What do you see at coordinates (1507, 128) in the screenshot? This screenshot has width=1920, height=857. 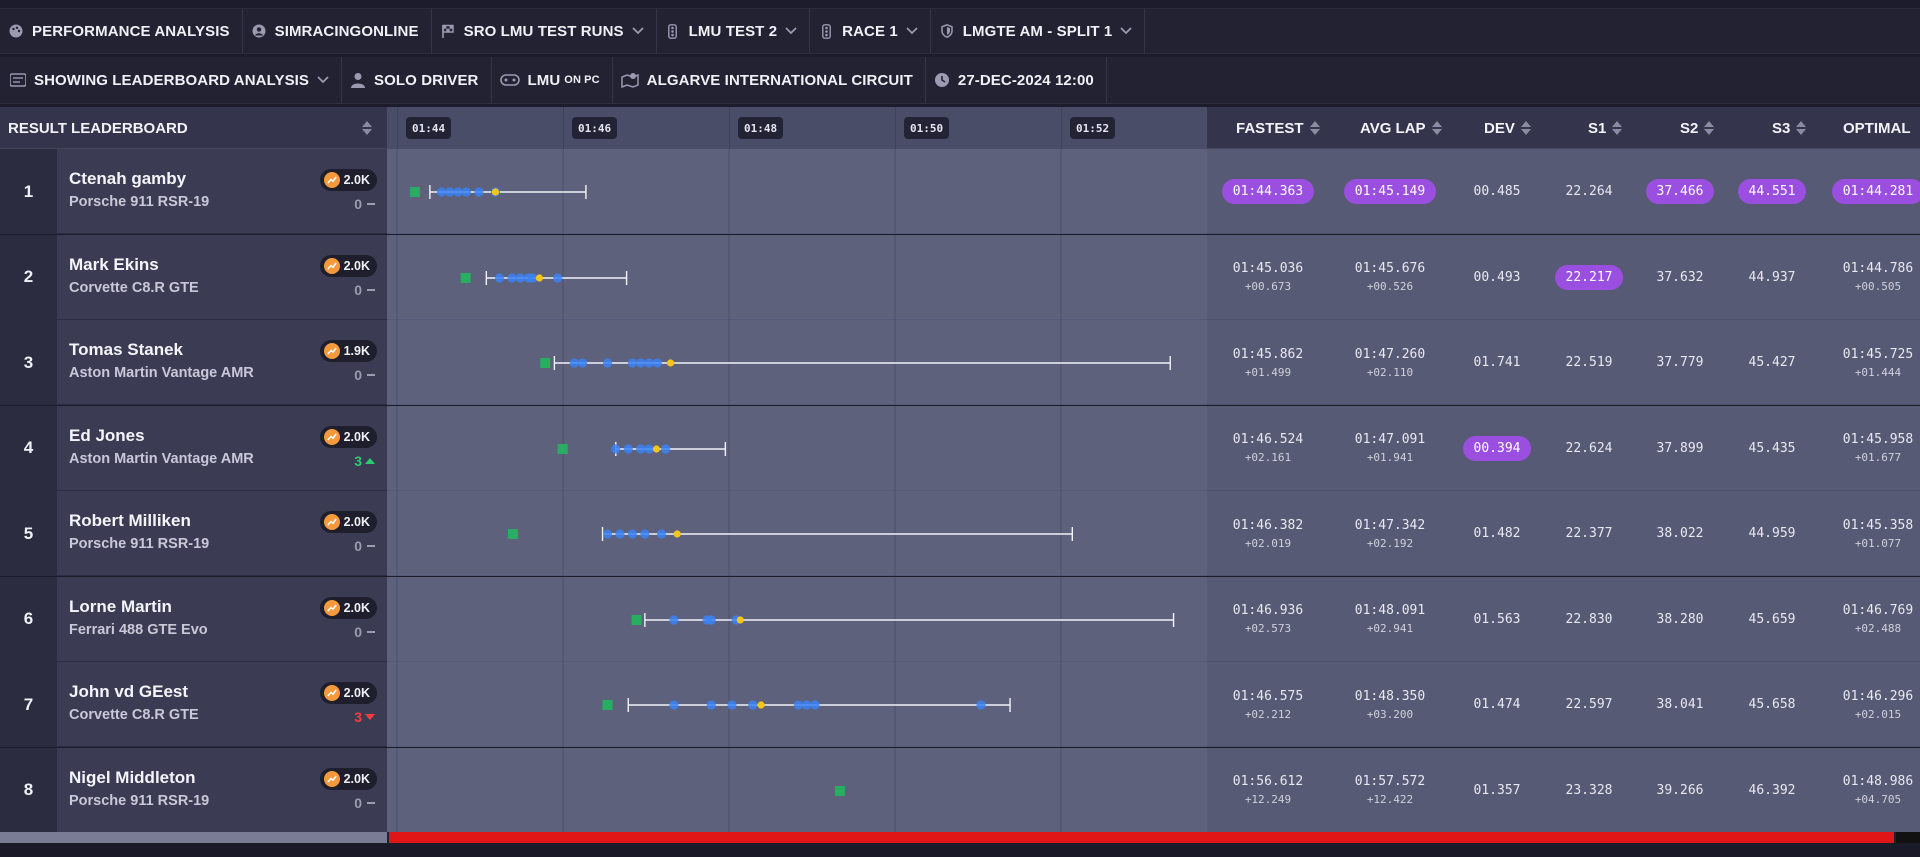 I see `header-dev: DEV` at bounding box center [1507, 128].